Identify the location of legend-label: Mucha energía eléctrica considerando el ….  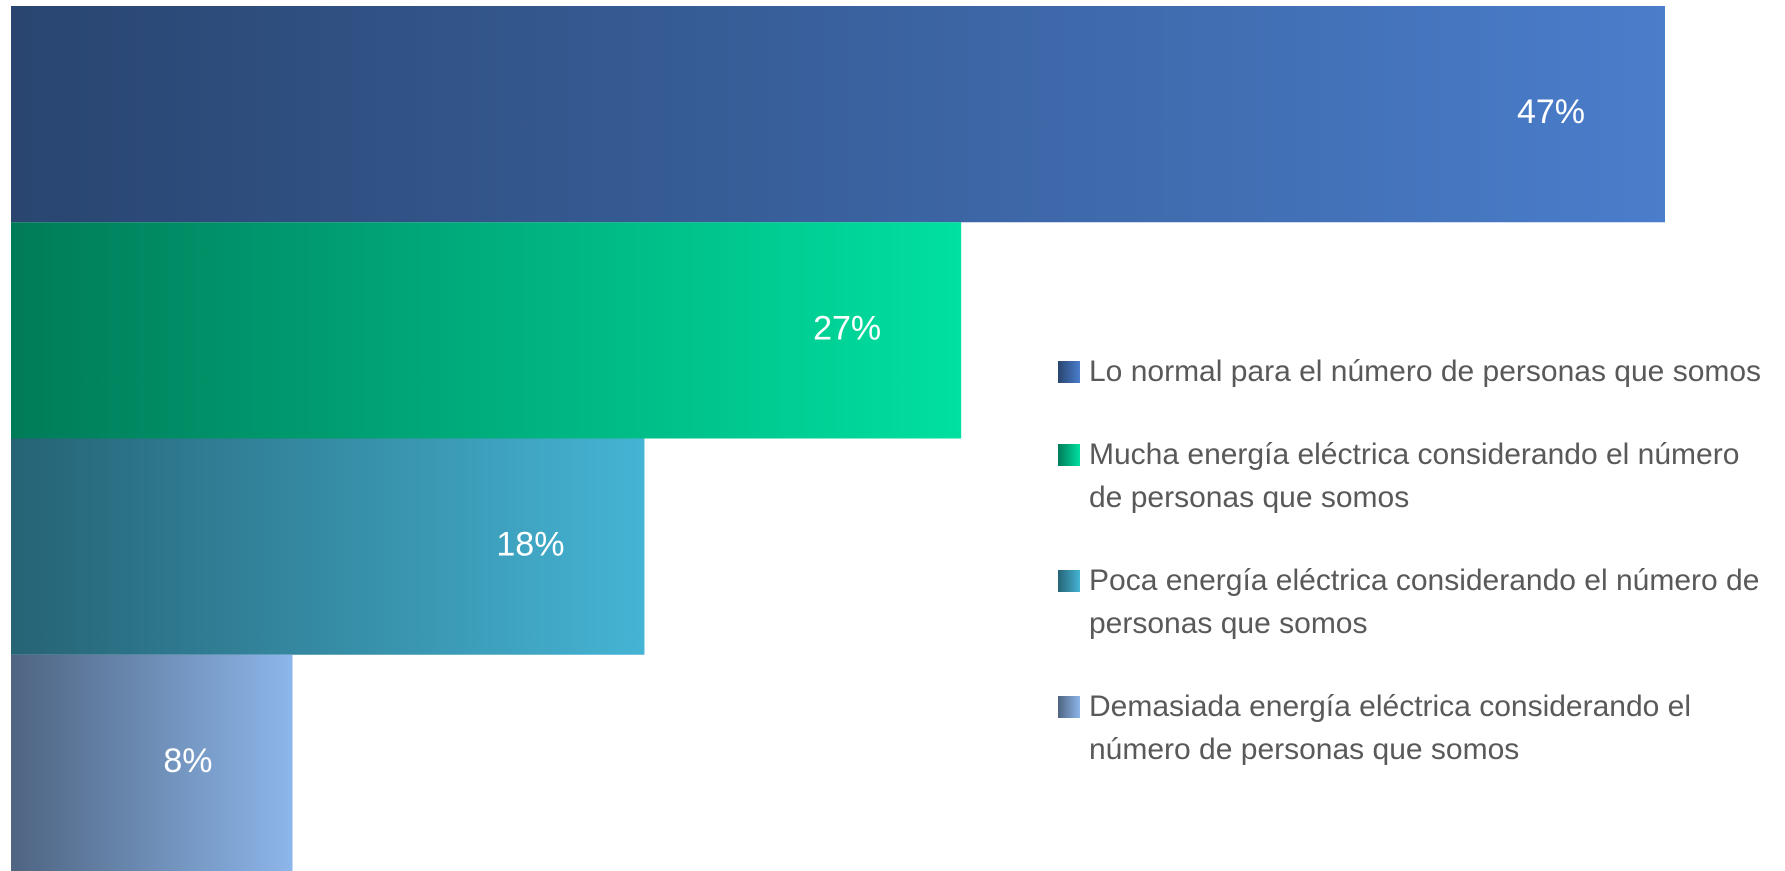
(1414, 476).